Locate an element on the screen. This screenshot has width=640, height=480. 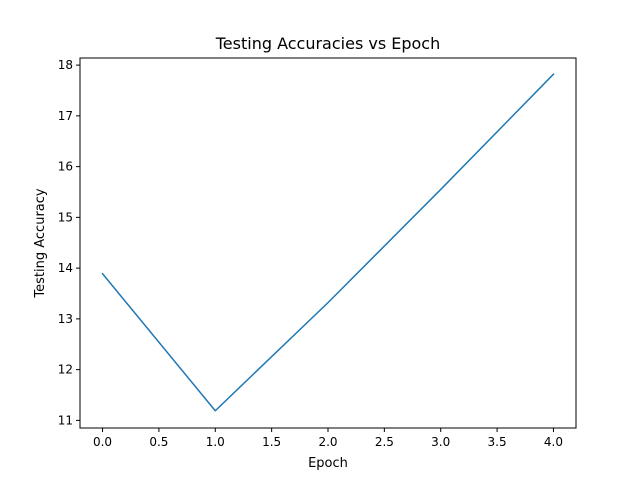
y-axis-label: Testing Accuracy is located at coordinates (40, 243).